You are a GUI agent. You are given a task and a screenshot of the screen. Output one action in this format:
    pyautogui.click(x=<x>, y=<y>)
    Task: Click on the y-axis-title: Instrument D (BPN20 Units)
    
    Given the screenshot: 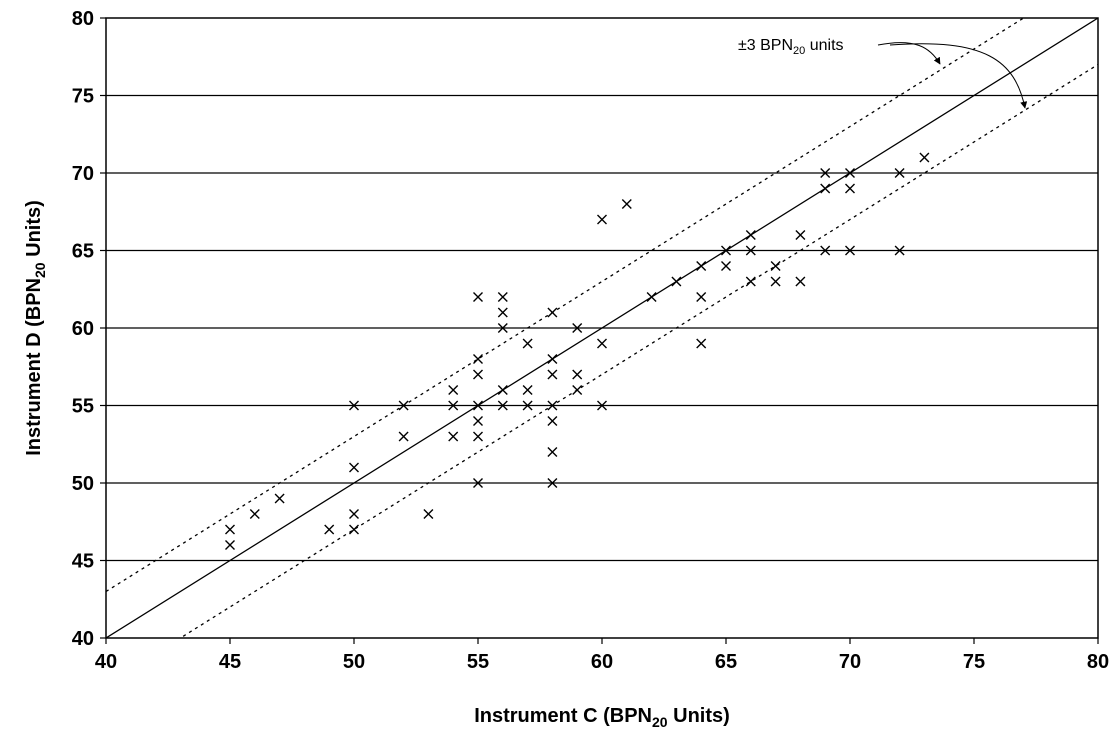 What is the action you would take?
    pyautogui.click(x=35, y=328)
    